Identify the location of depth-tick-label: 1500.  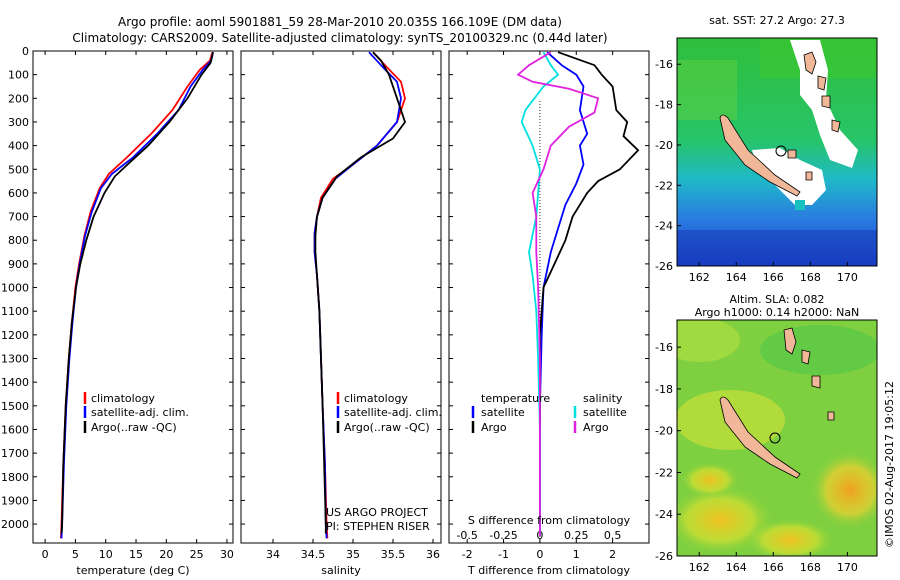
(15, 406).